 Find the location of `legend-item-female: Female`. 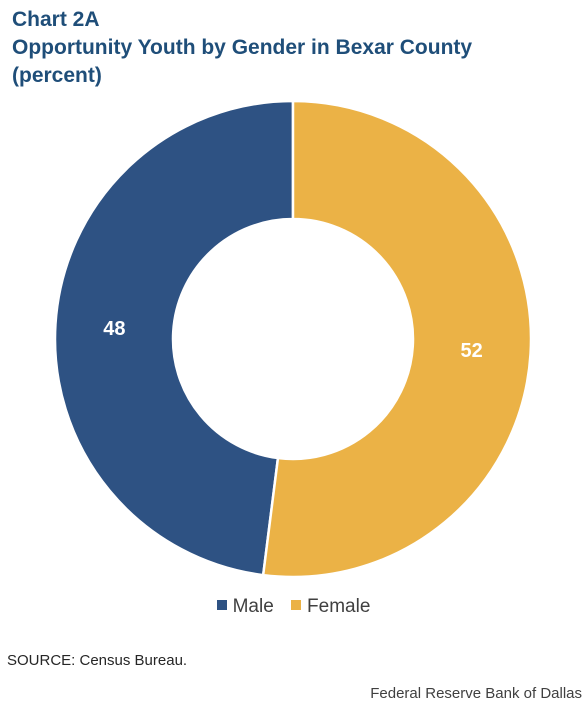

legend-item-female: Female is located at coordinates (330, 607).